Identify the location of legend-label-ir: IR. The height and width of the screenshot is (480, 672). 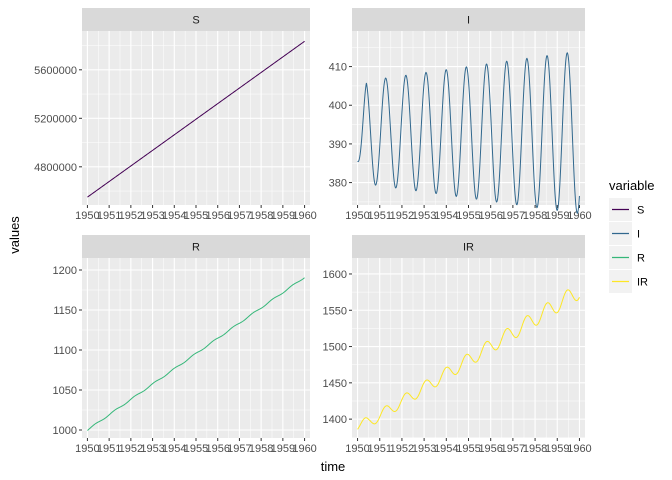
(642, 283).